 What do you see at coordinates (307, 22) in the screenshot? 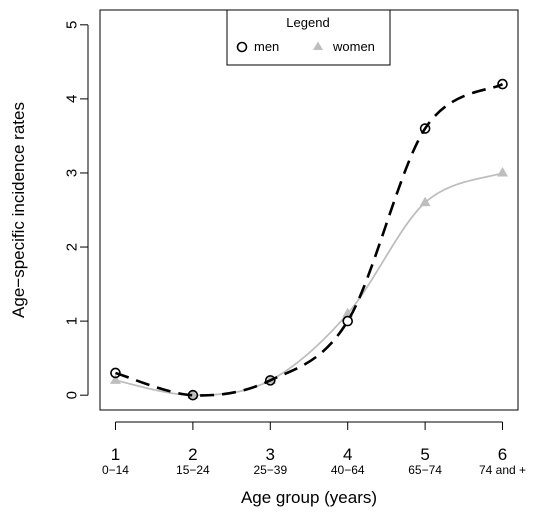
I see `legend-title: Legend` at bounding box center [307, 22].